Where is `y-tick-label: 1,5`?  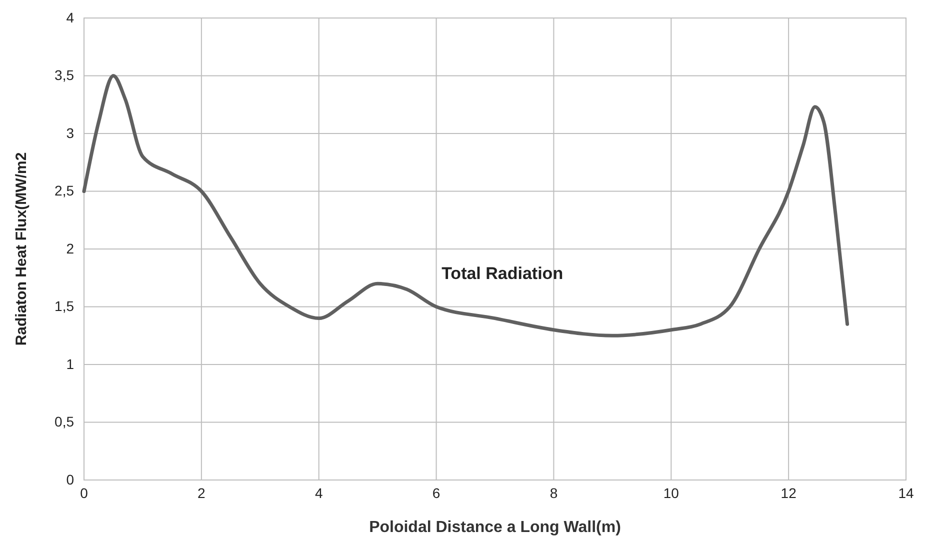
y-tick-label: 1,5 is located at coordinates (64, 306).